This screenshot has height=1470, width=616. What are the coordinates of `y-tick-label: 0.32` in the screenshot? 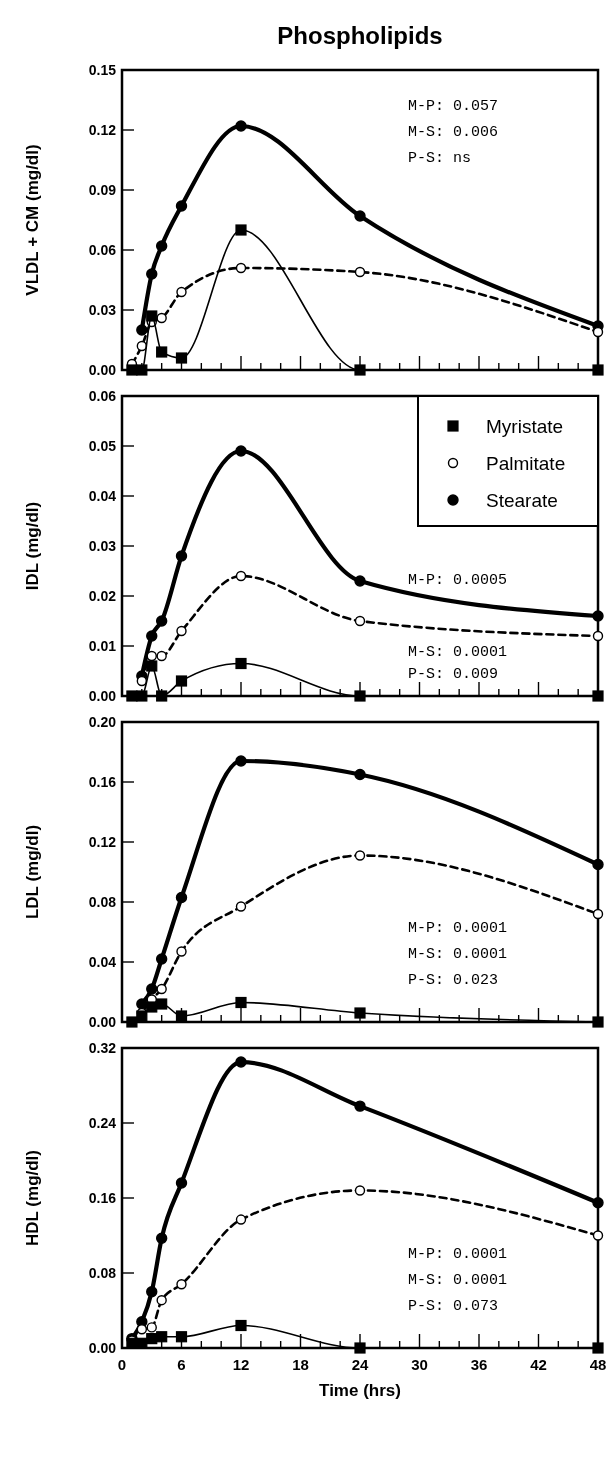 It's located at (102, 1048).